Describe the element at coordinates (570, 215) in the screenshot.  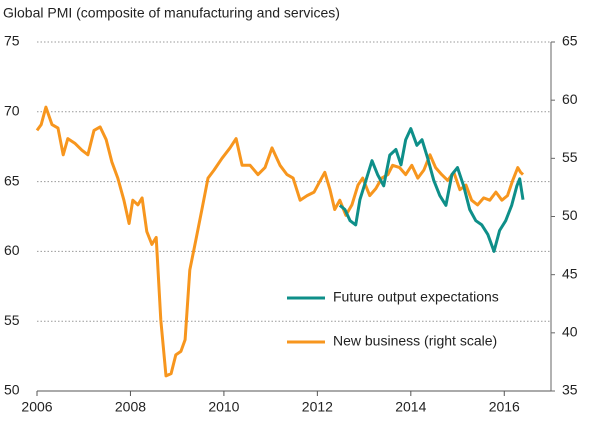
I see `y2-tick-label: 50` at that location.